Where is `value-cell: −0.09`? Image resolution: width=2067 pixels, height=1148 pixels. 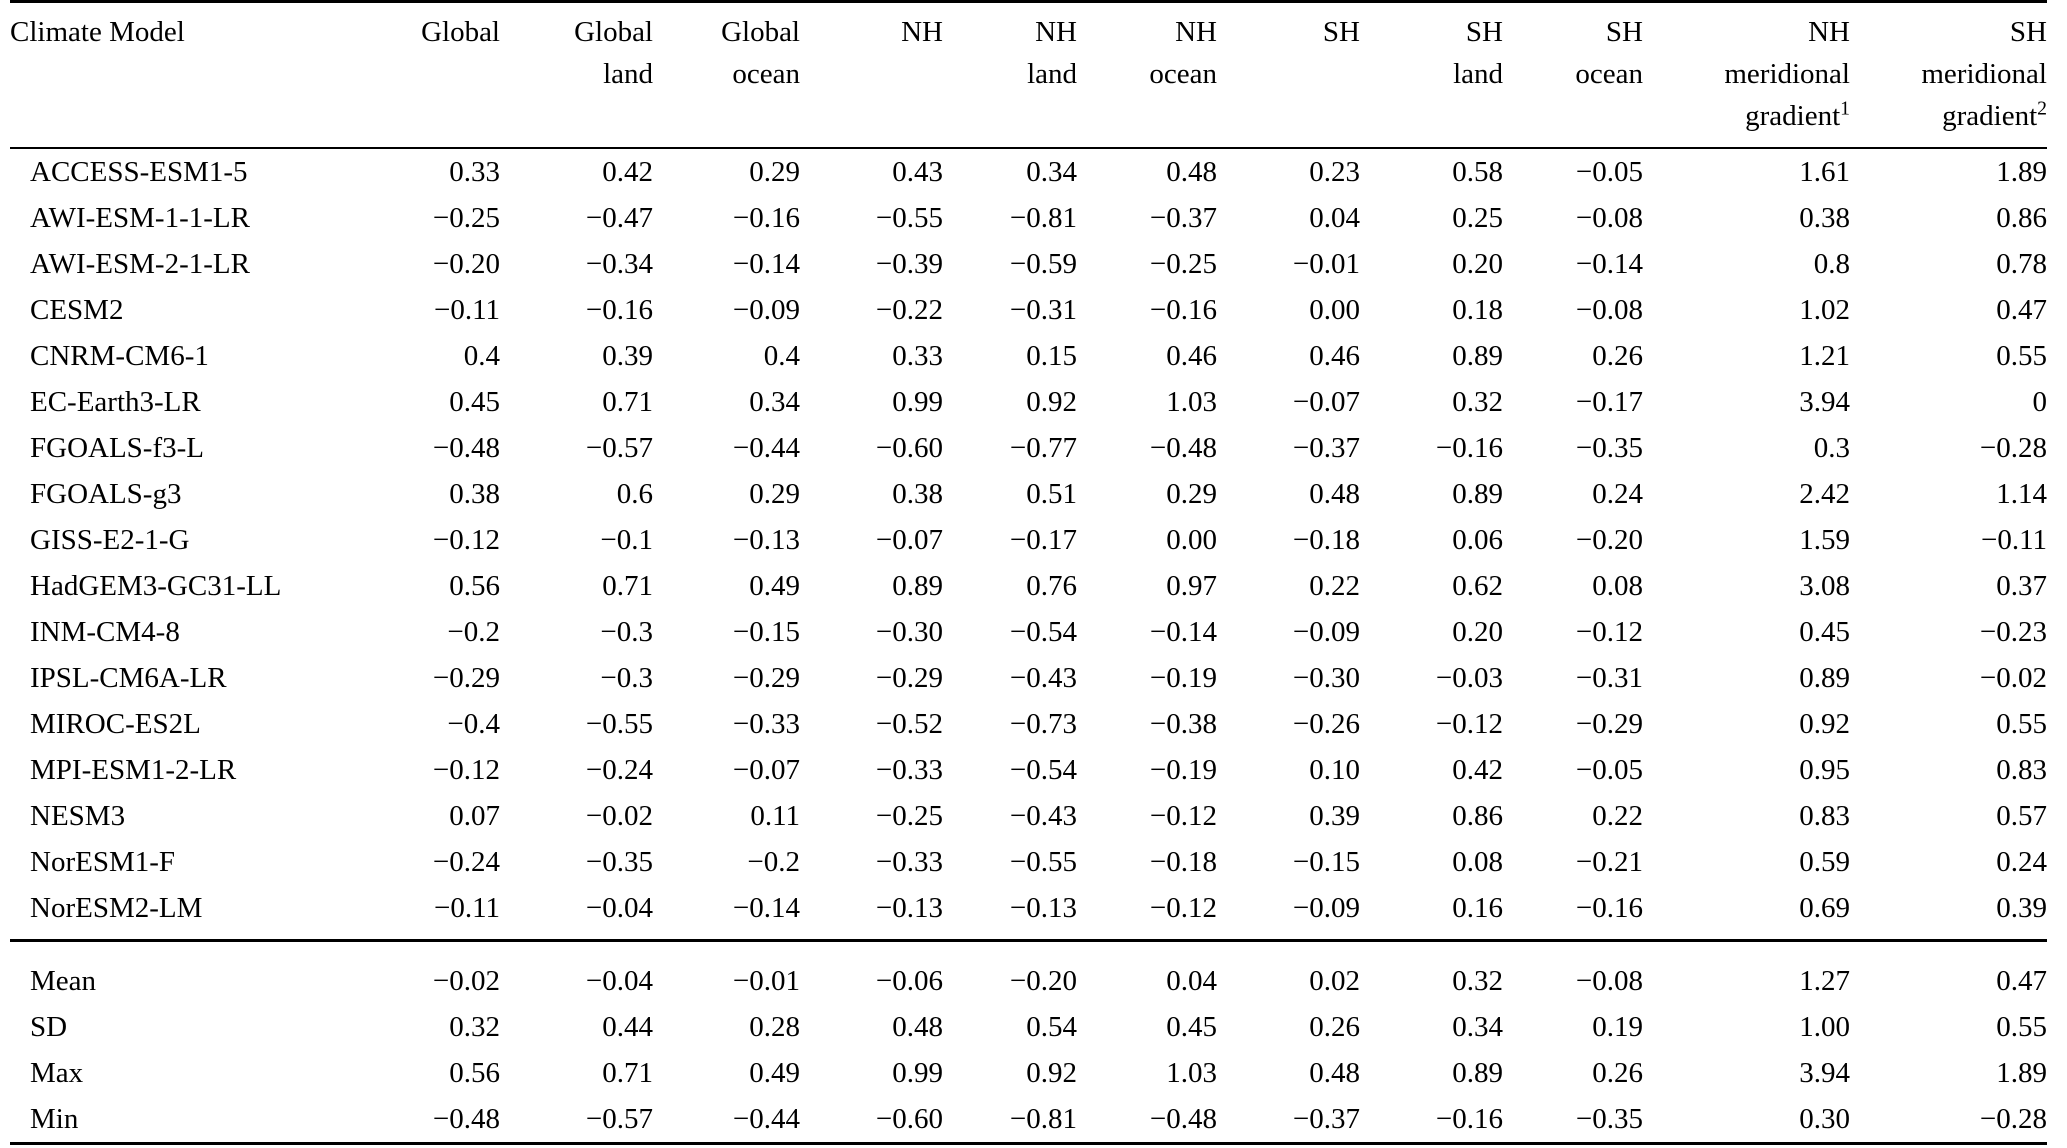
value-cell: −0.09 is located at coordinates (1326, 631).